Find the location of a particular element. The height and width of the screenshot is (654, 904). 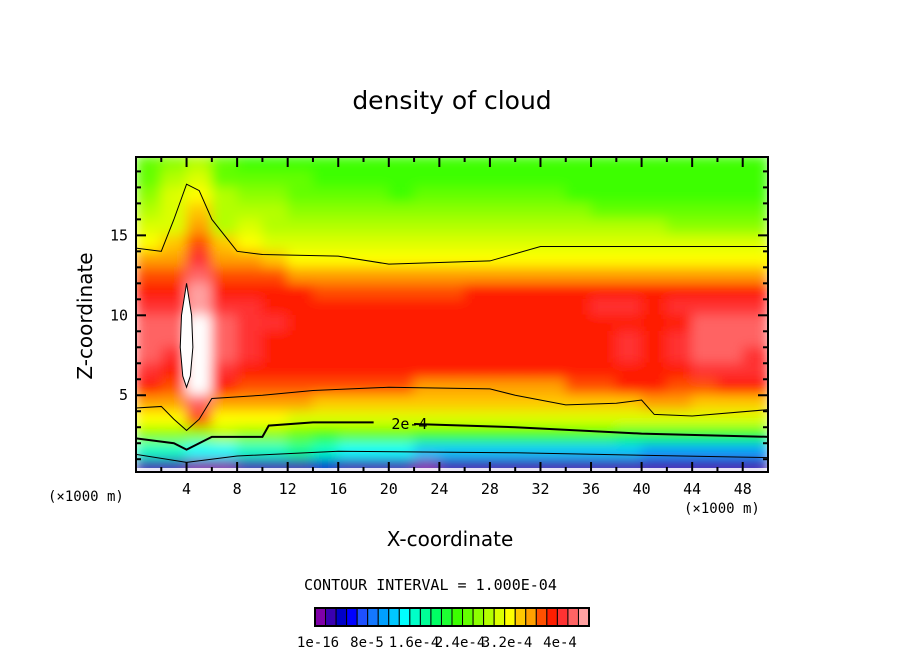

colorbar-label: 1.6e-4 is located at coordinates (414, 643).